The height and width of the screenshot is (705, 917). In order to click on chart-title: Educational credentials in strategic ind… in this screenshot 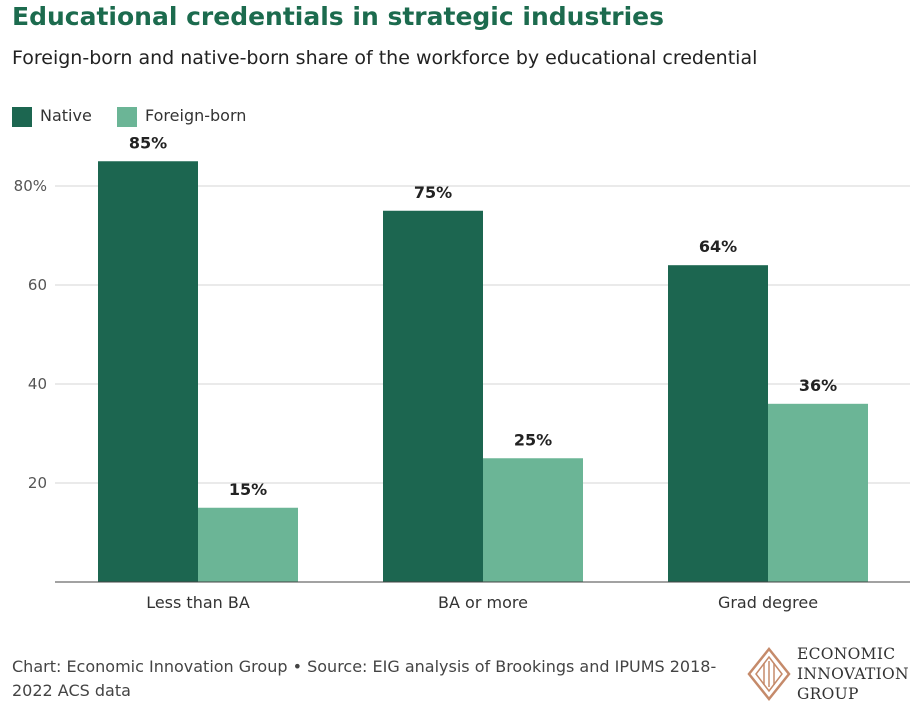, I will do `click(338, 16)`.